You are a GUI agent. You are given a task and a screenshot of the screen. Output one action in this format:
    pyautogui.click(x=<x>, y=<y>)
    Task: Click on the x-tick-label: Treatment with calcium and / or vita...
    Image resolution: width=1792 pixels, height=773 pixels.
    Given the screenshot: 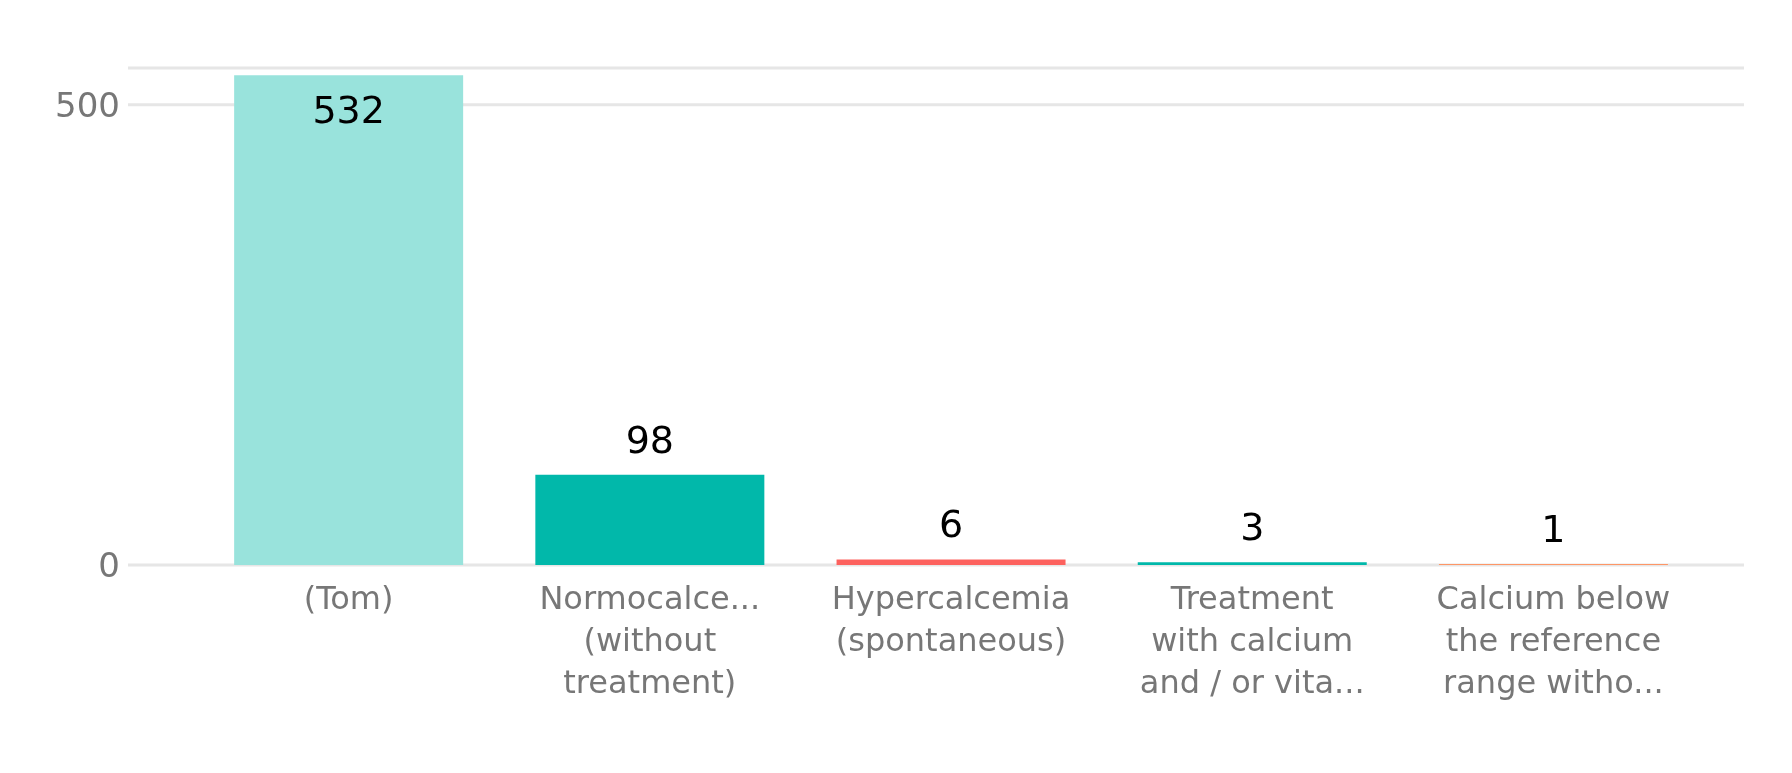 What is the action you would take?
    pyautogui.click(x=1252, y=640)
    